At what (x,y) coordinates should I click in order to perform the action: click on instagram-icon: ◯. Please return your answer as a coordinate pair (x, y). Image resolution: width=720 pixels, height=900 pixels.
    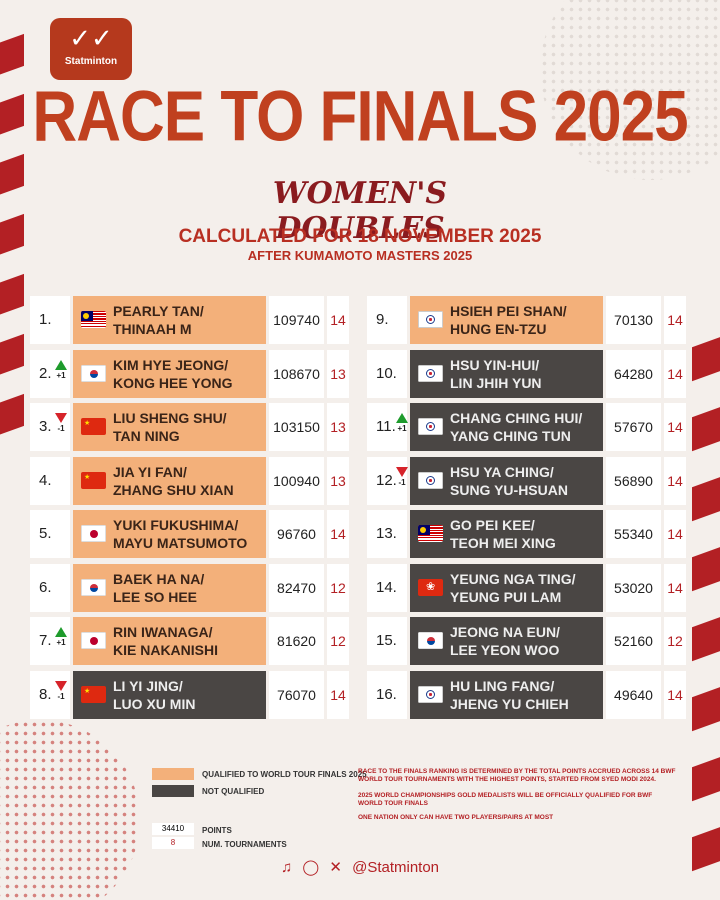
    Looking at the image, I should click on (311, 867).